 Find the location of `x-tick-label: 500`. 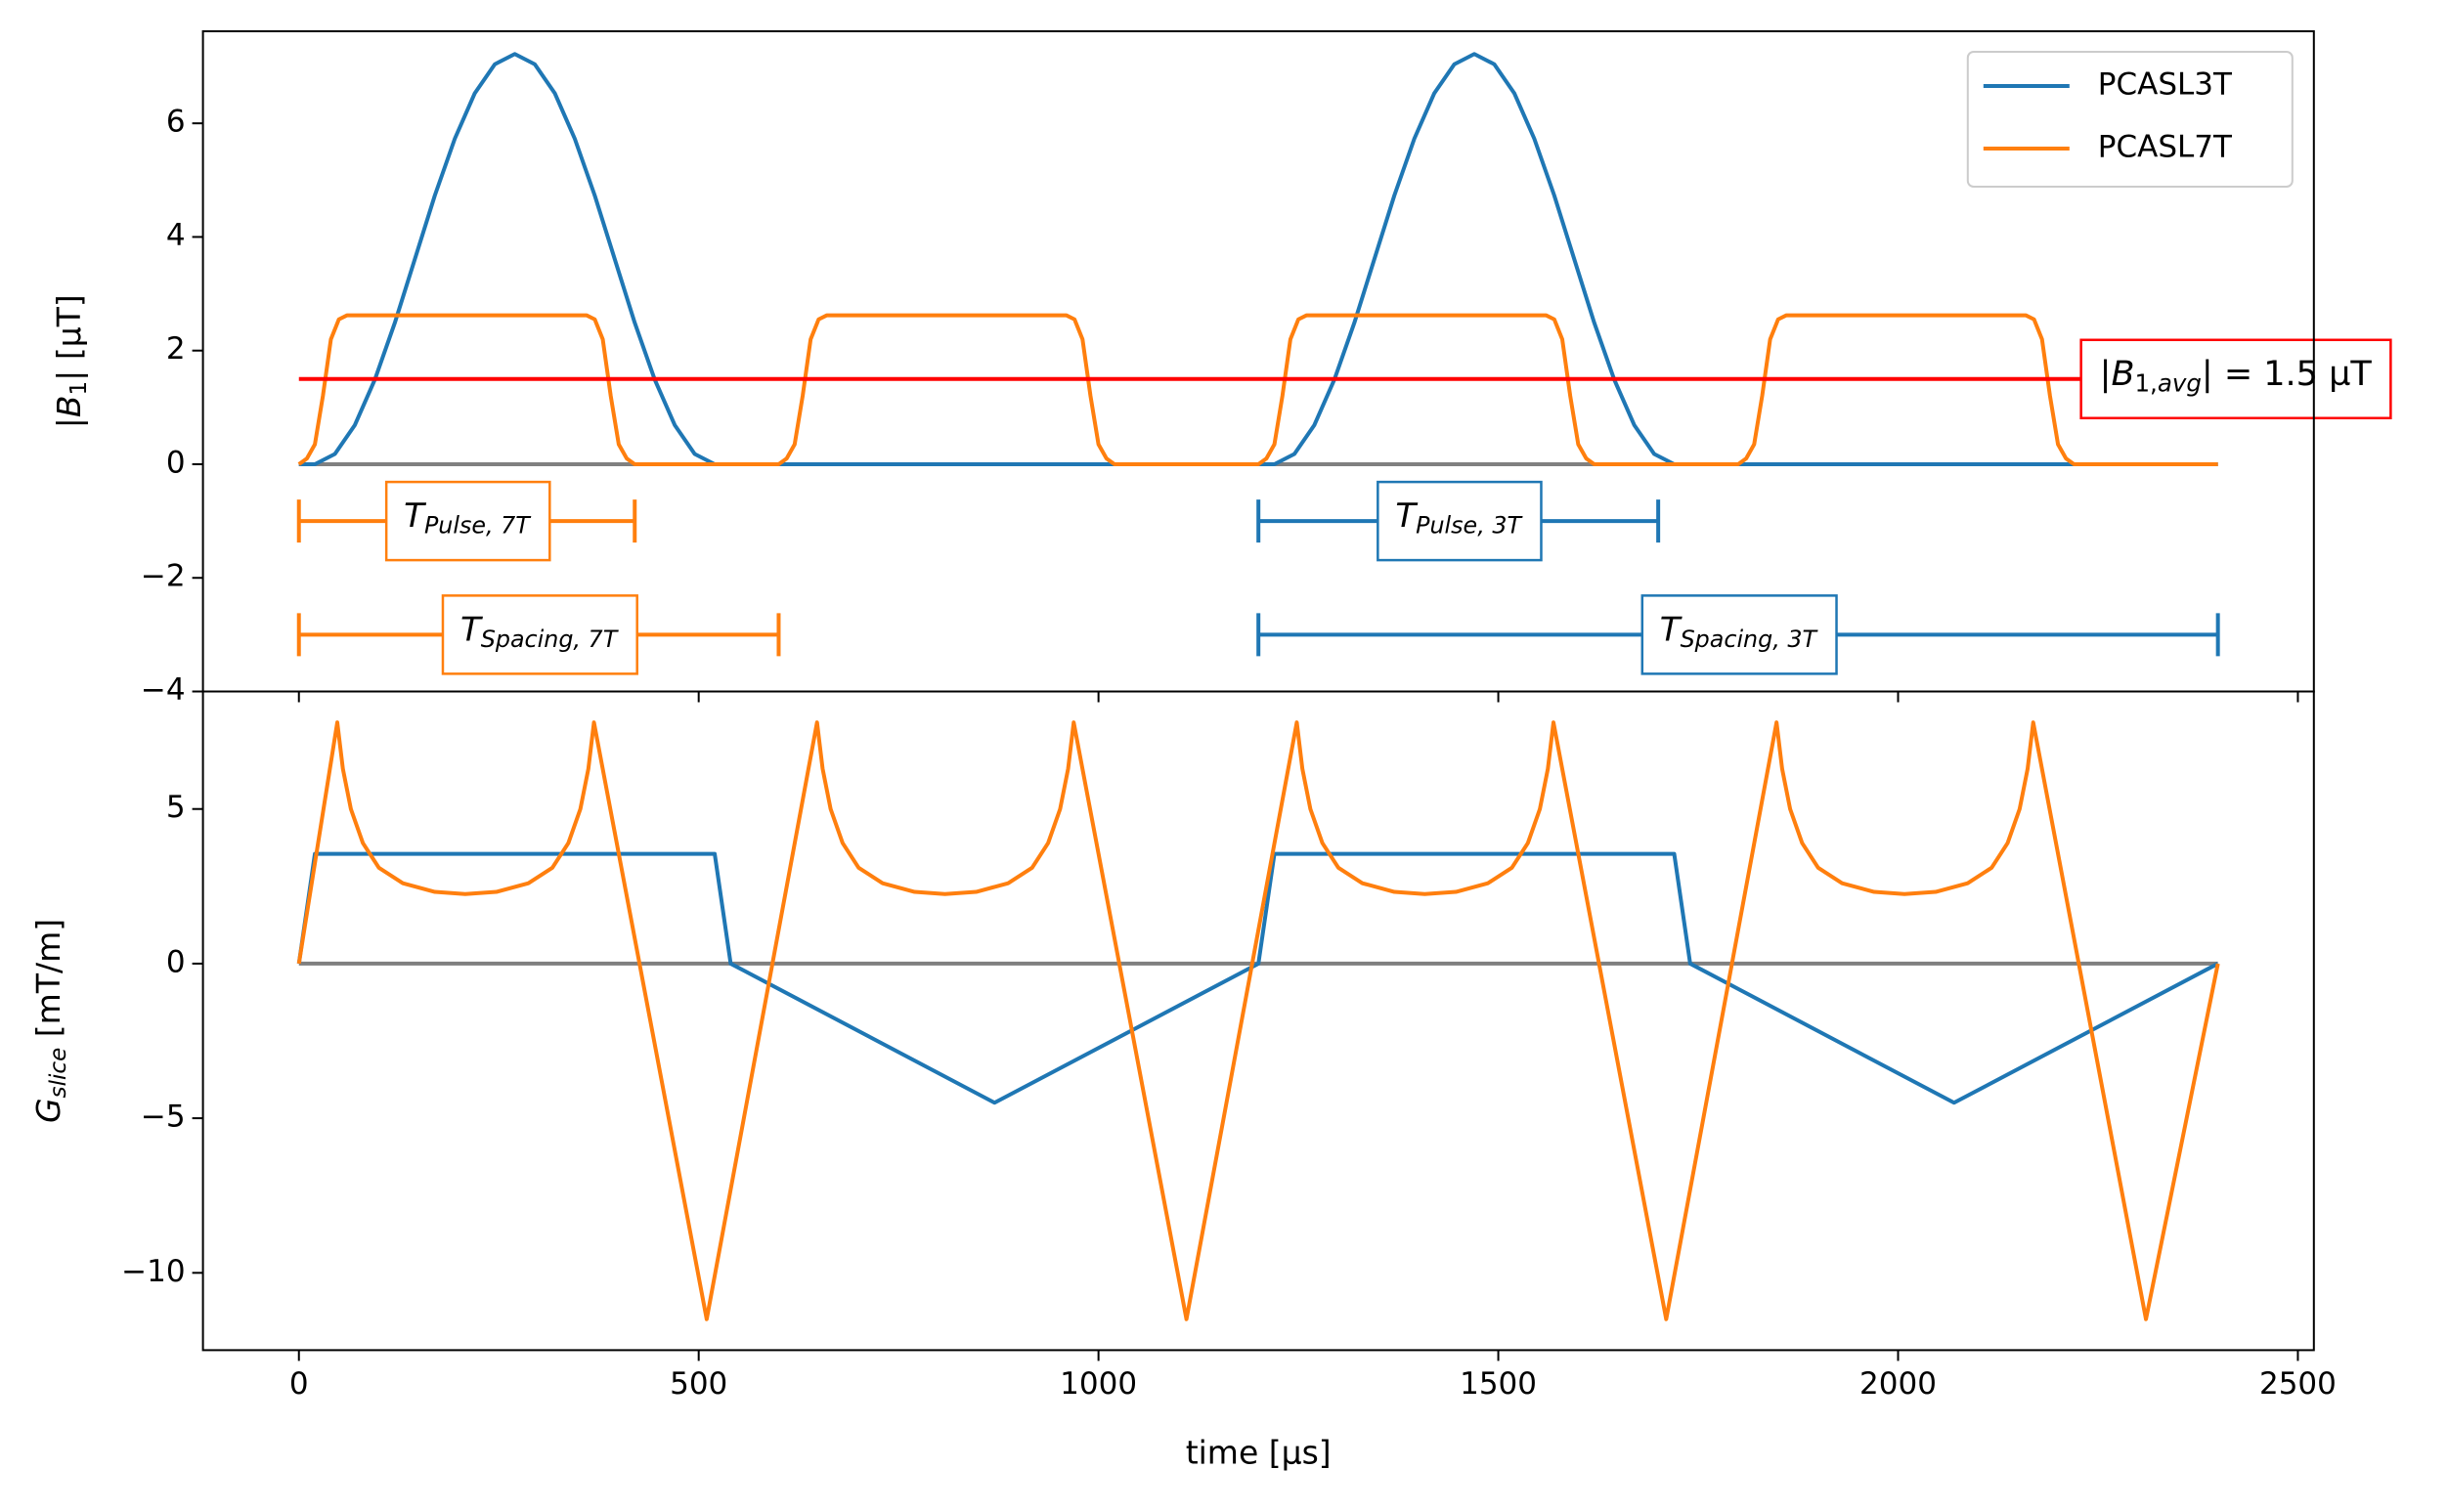

x-tick-label: 500 is located at coordinates (698, 1384).